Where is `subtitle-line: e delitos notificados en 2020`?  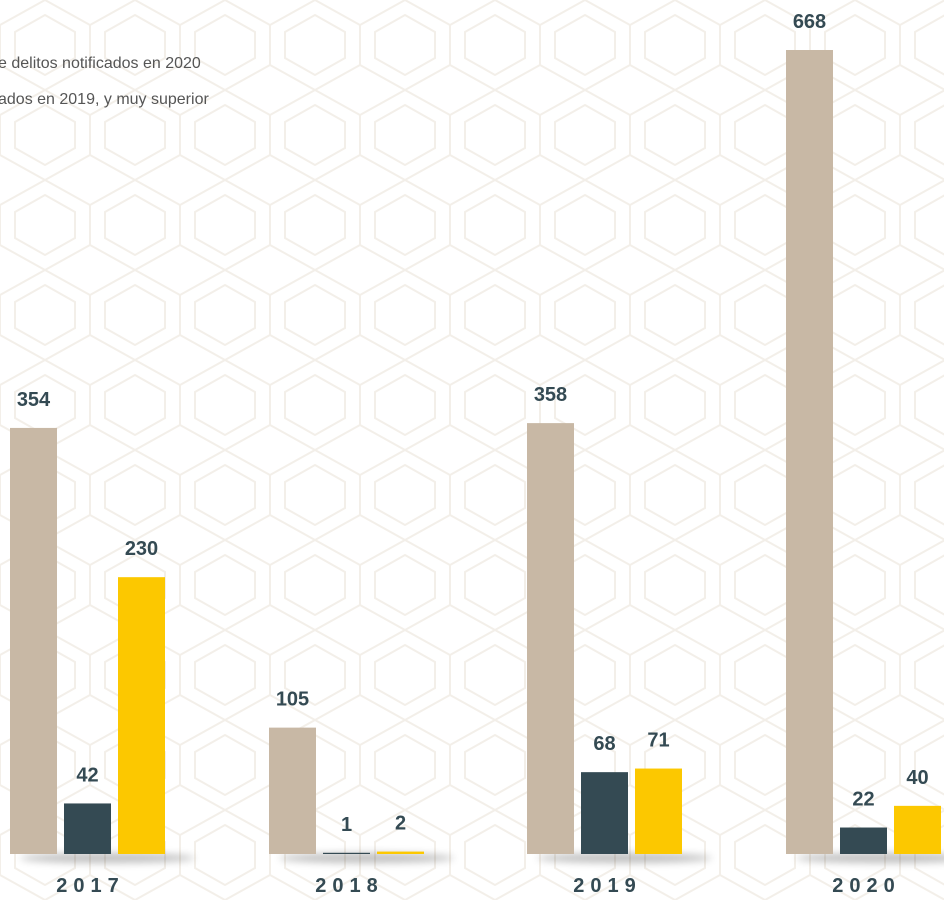 subtitle-line: e delitos notificados en 2020 is located at coordinates (100, 63).